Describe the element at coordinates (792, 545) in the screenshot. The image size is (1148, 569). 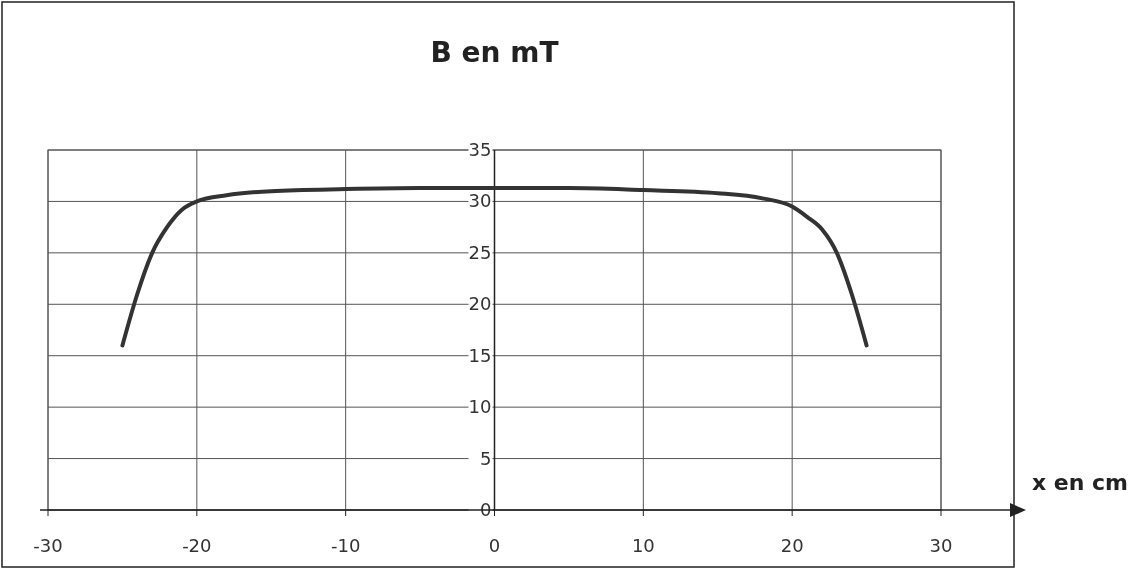
I see `x-tick-label: 20` at that location.